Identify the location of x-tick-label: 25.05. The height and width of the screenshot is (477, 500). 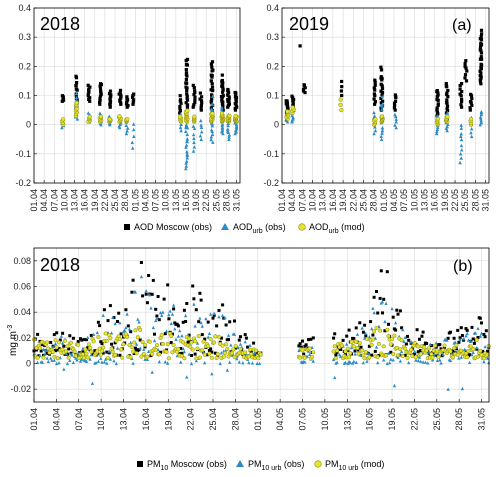
(465, 200).